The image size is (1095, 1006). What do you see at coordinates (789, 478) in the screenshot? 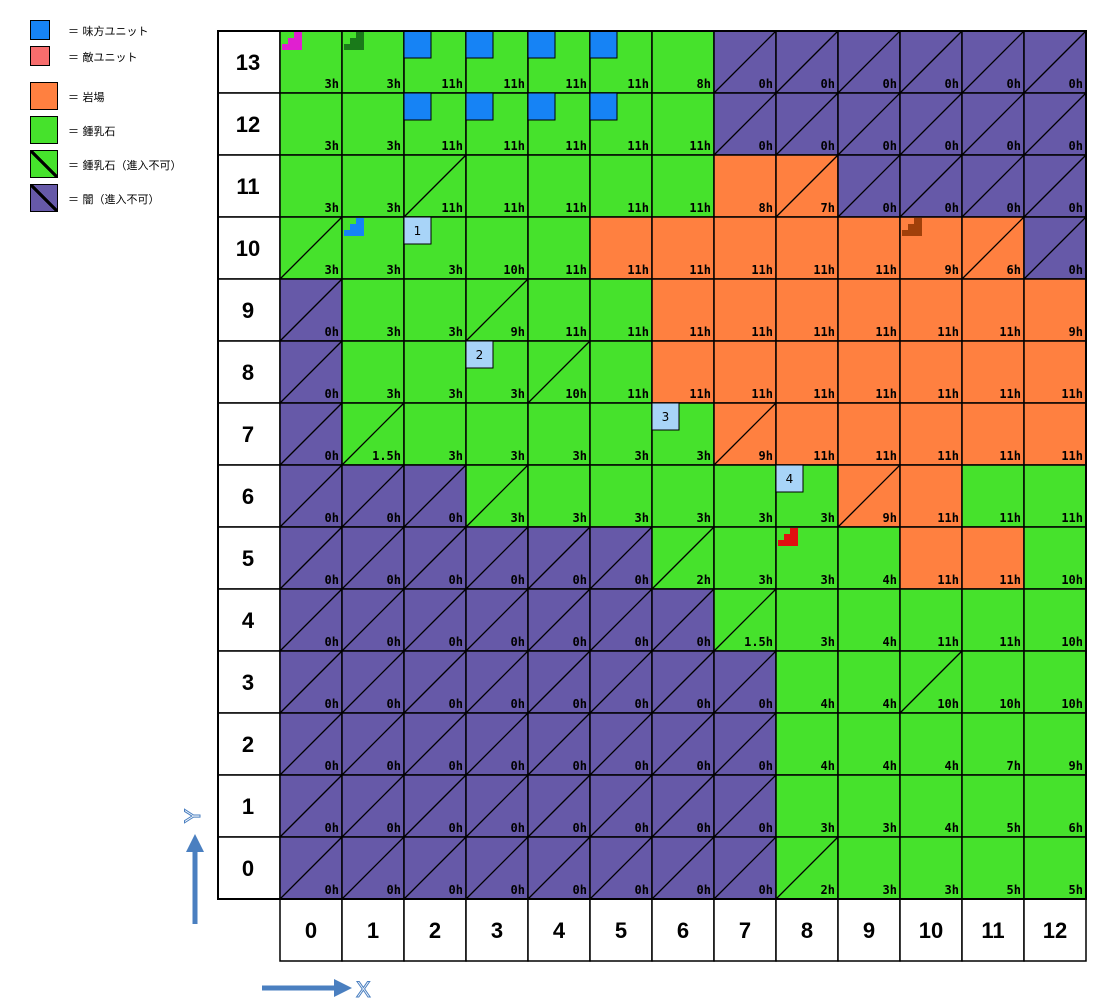
I see `waypoint-marker: 4` at bounding box center [789, 478].